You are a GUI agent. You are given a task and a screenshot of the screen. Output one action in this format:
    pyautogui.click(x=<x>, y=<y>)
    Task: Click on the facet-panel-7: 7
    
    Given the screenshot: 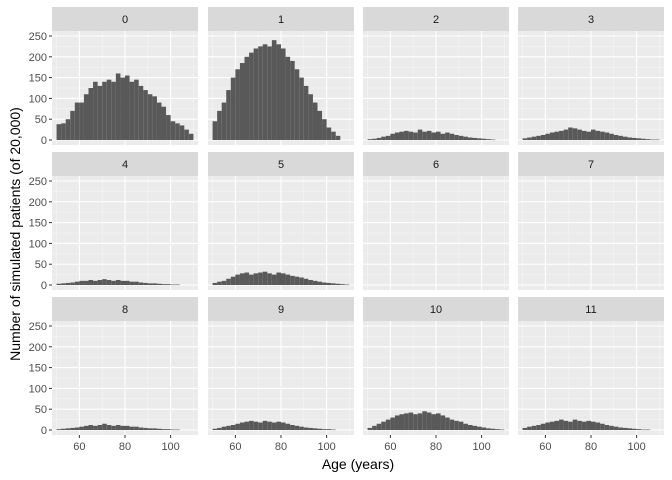 What is the action you would take?
    pyautogui.click(x=591, y=221)
    